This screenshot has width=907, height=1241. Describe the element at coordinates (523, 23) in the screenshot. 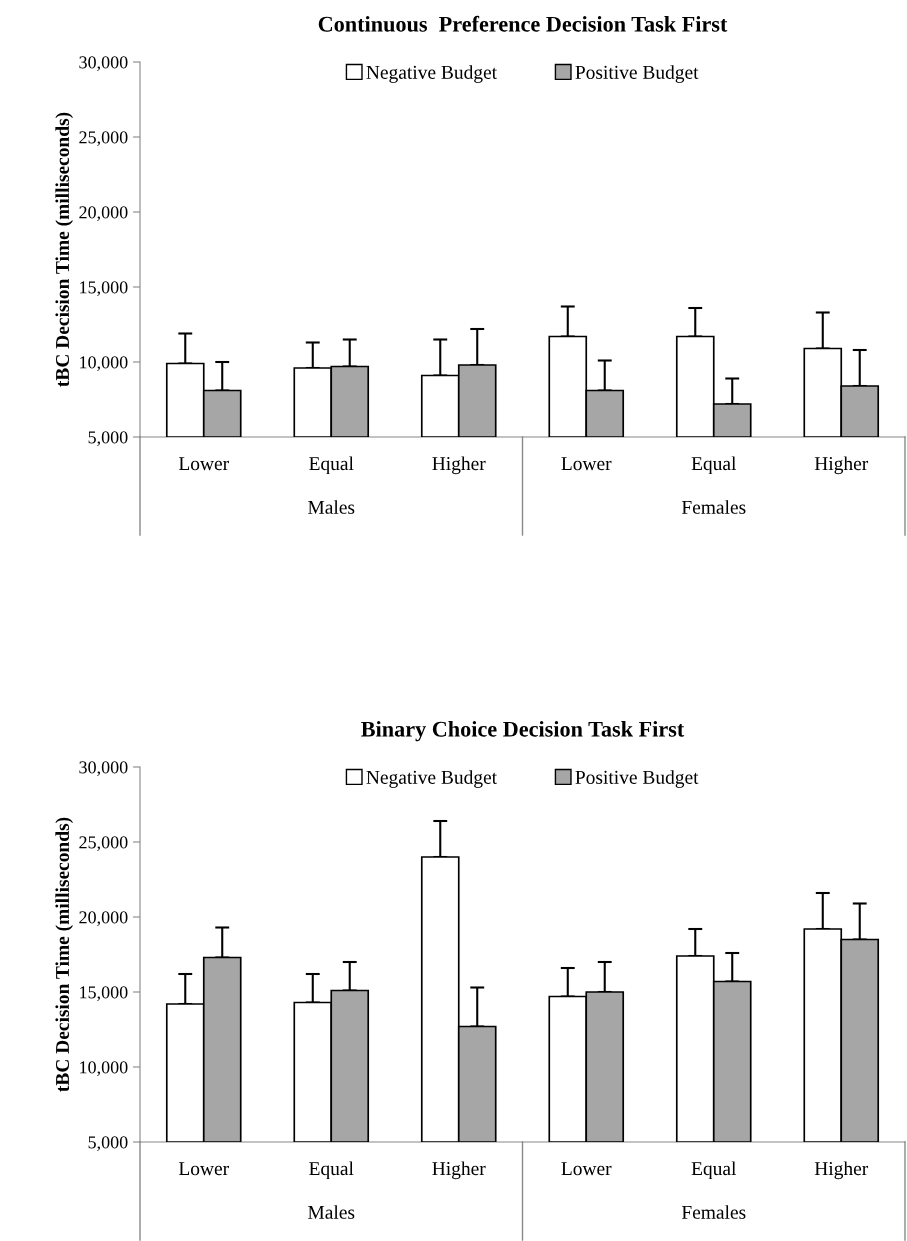

I see `chart-title: Continuous Preference Decision Task First` at that location.